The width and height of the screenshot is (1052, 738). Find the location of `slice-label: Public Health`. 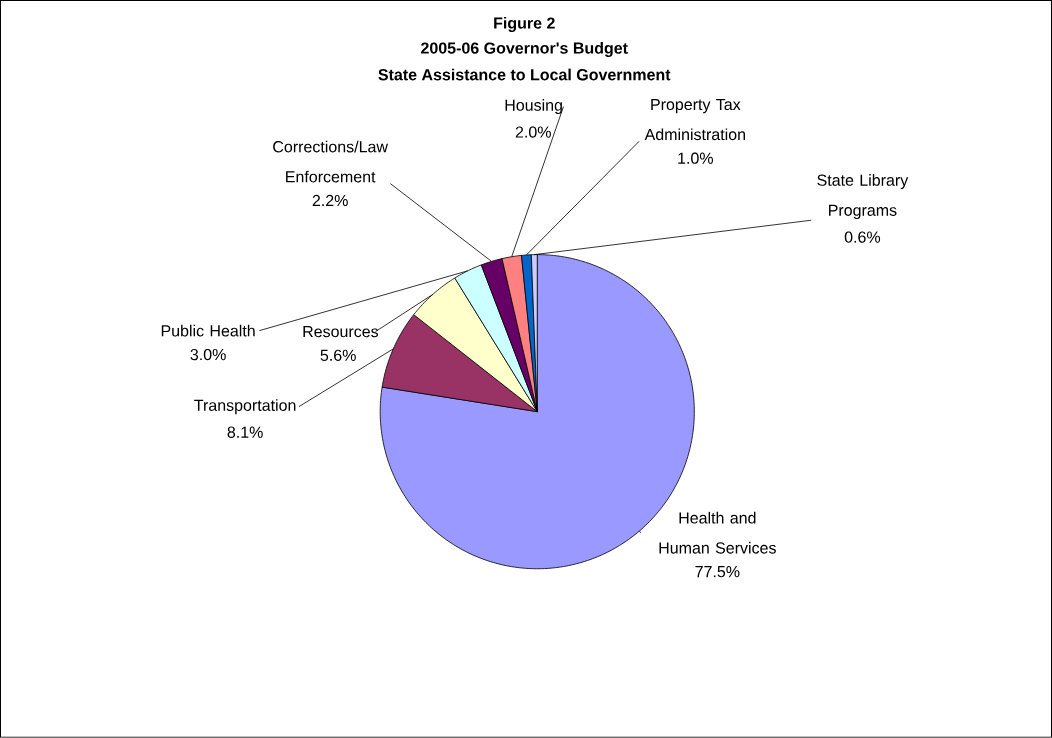

slice-label: Public Health is located at coordinates (208, 330).